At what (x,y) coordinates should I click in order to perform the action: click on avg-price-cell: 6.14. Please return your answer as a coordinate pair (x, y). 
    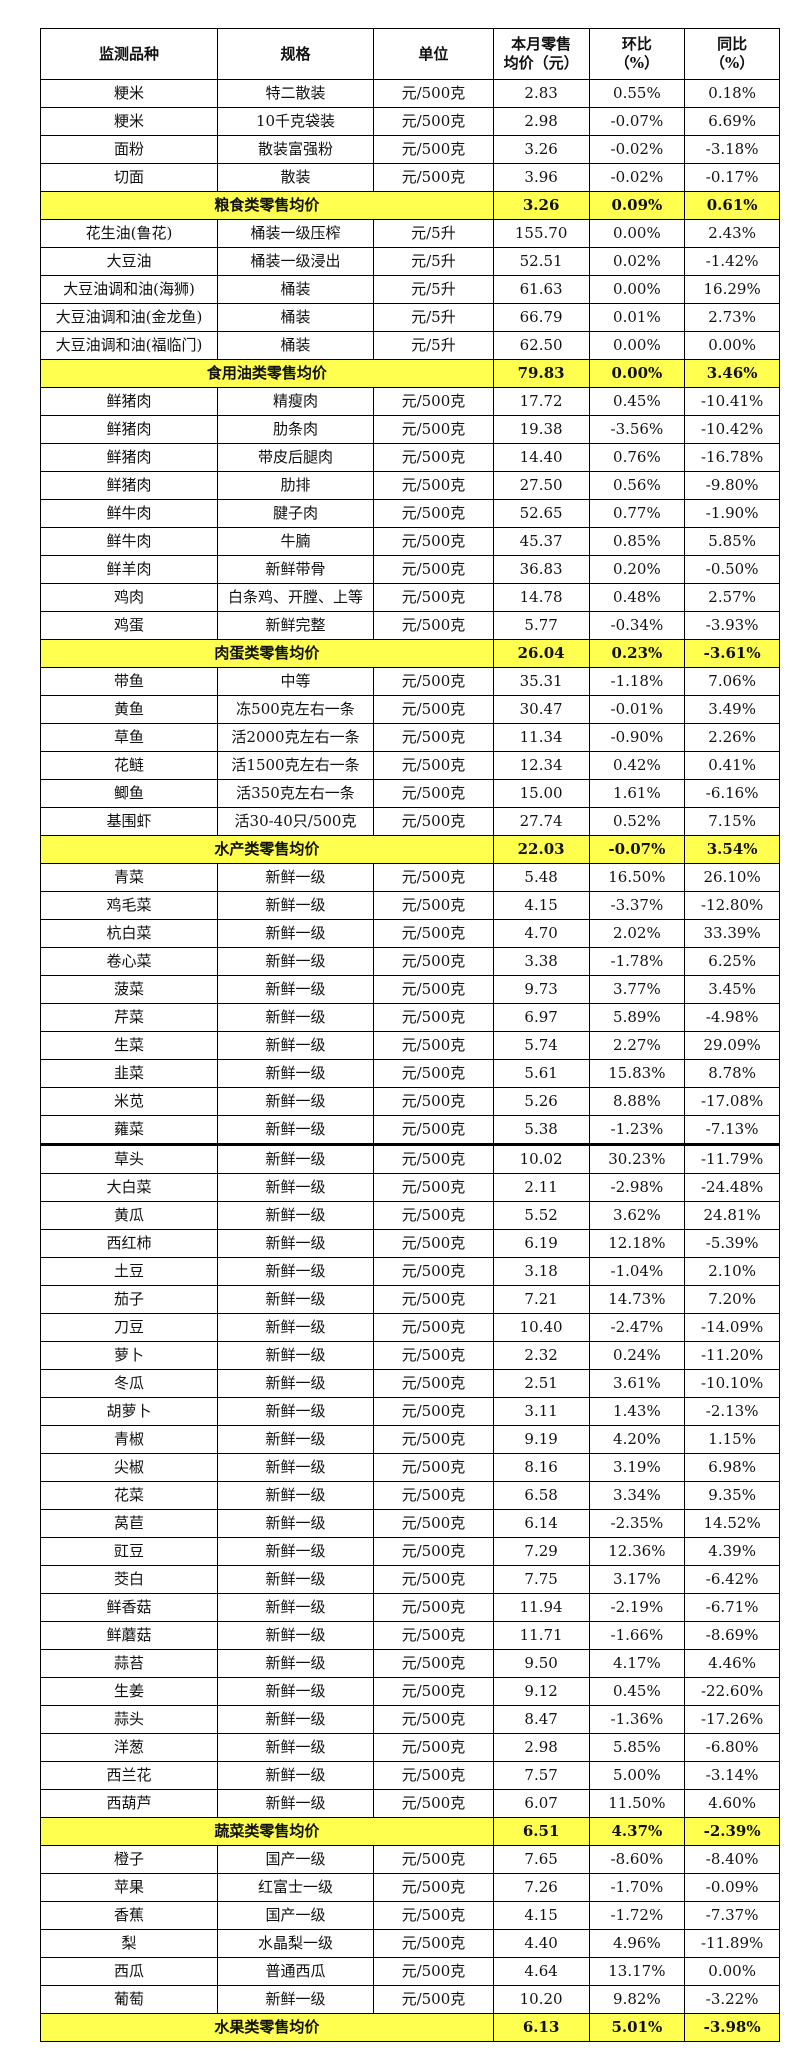
    Looking at the image, I should click on (541, 1523).